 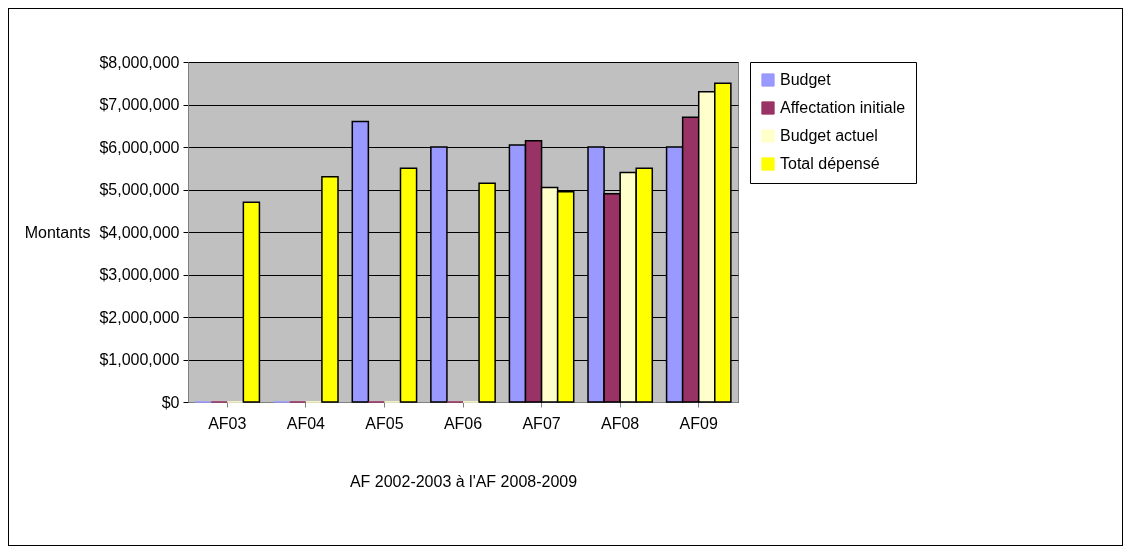 What do you see at coordinates (139, 359) in the screenshot?
I see `y-tick-label: $1,000,000` at bounding box center [139, 359].